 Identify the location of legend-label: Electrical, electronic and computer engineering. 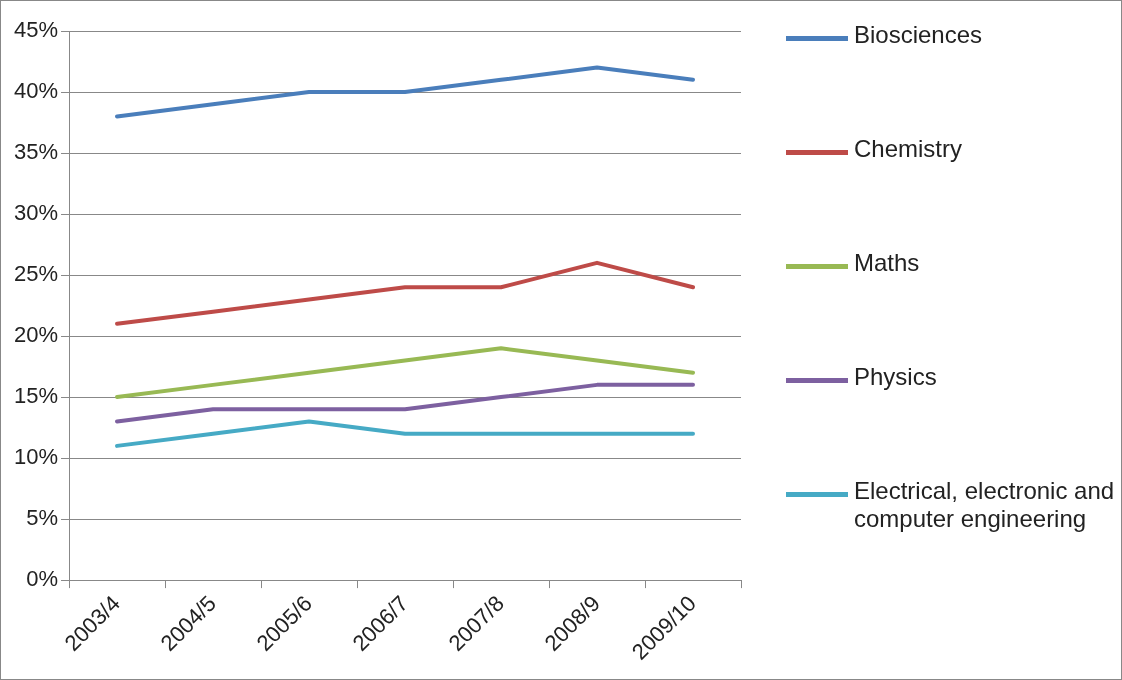
(985, 505).